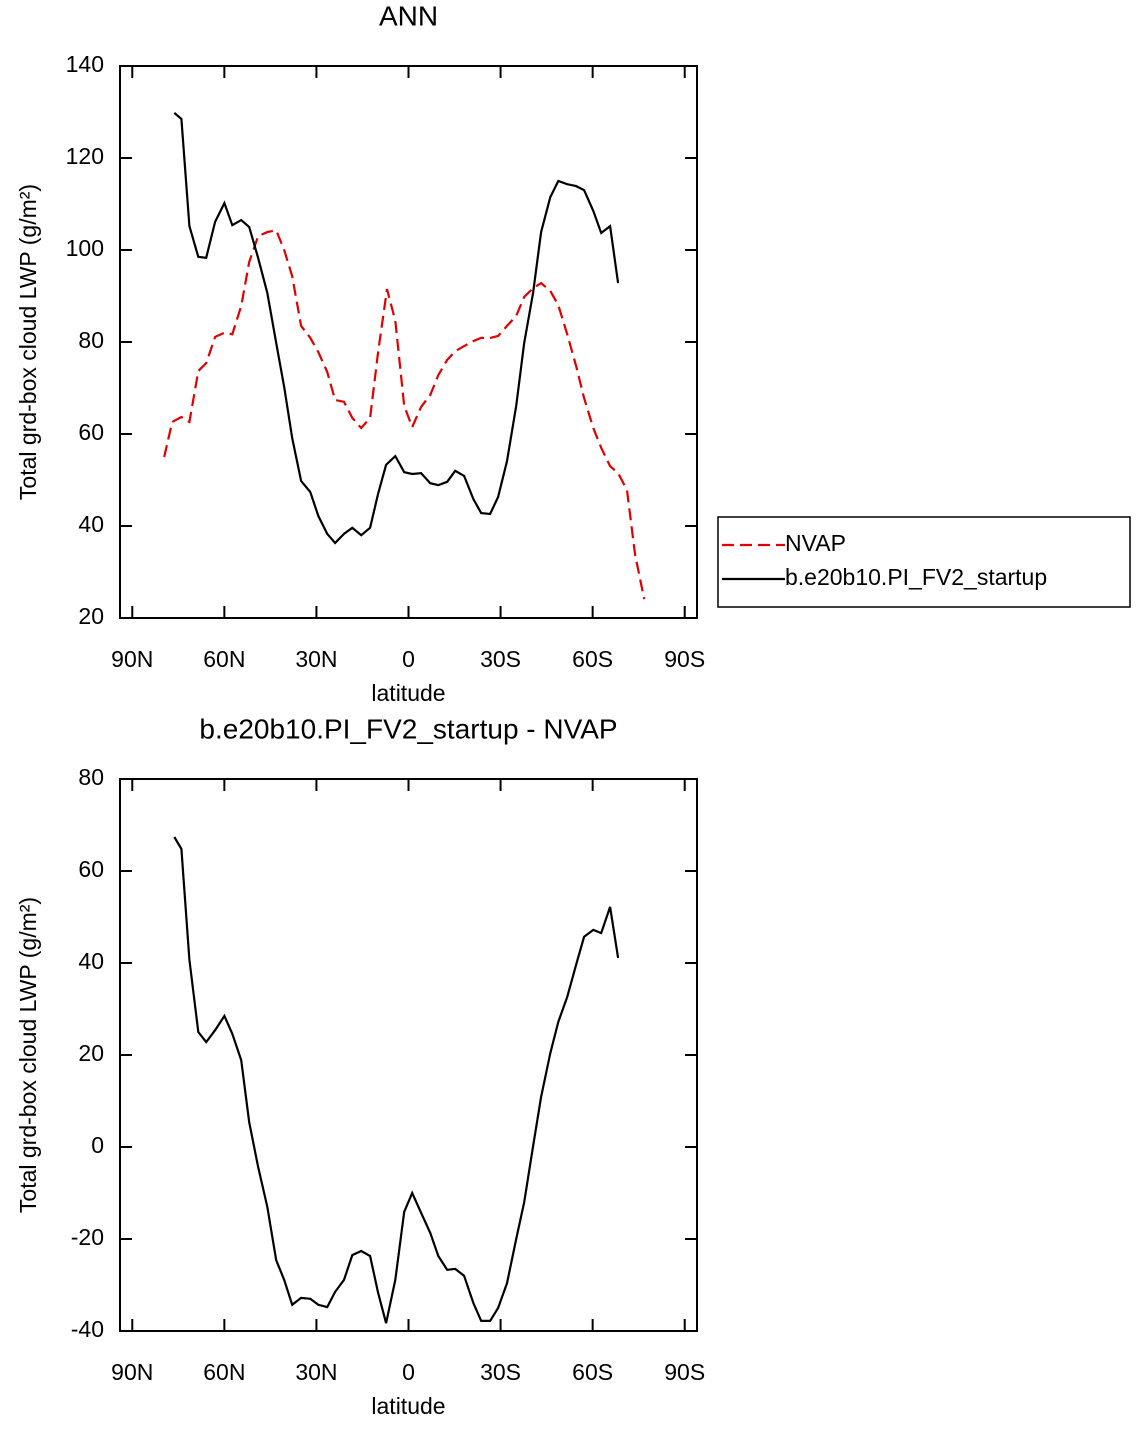  Describe the element at coordinates (87, 1237) in the screenshot. I see `y-tick-label: -20` at that location.